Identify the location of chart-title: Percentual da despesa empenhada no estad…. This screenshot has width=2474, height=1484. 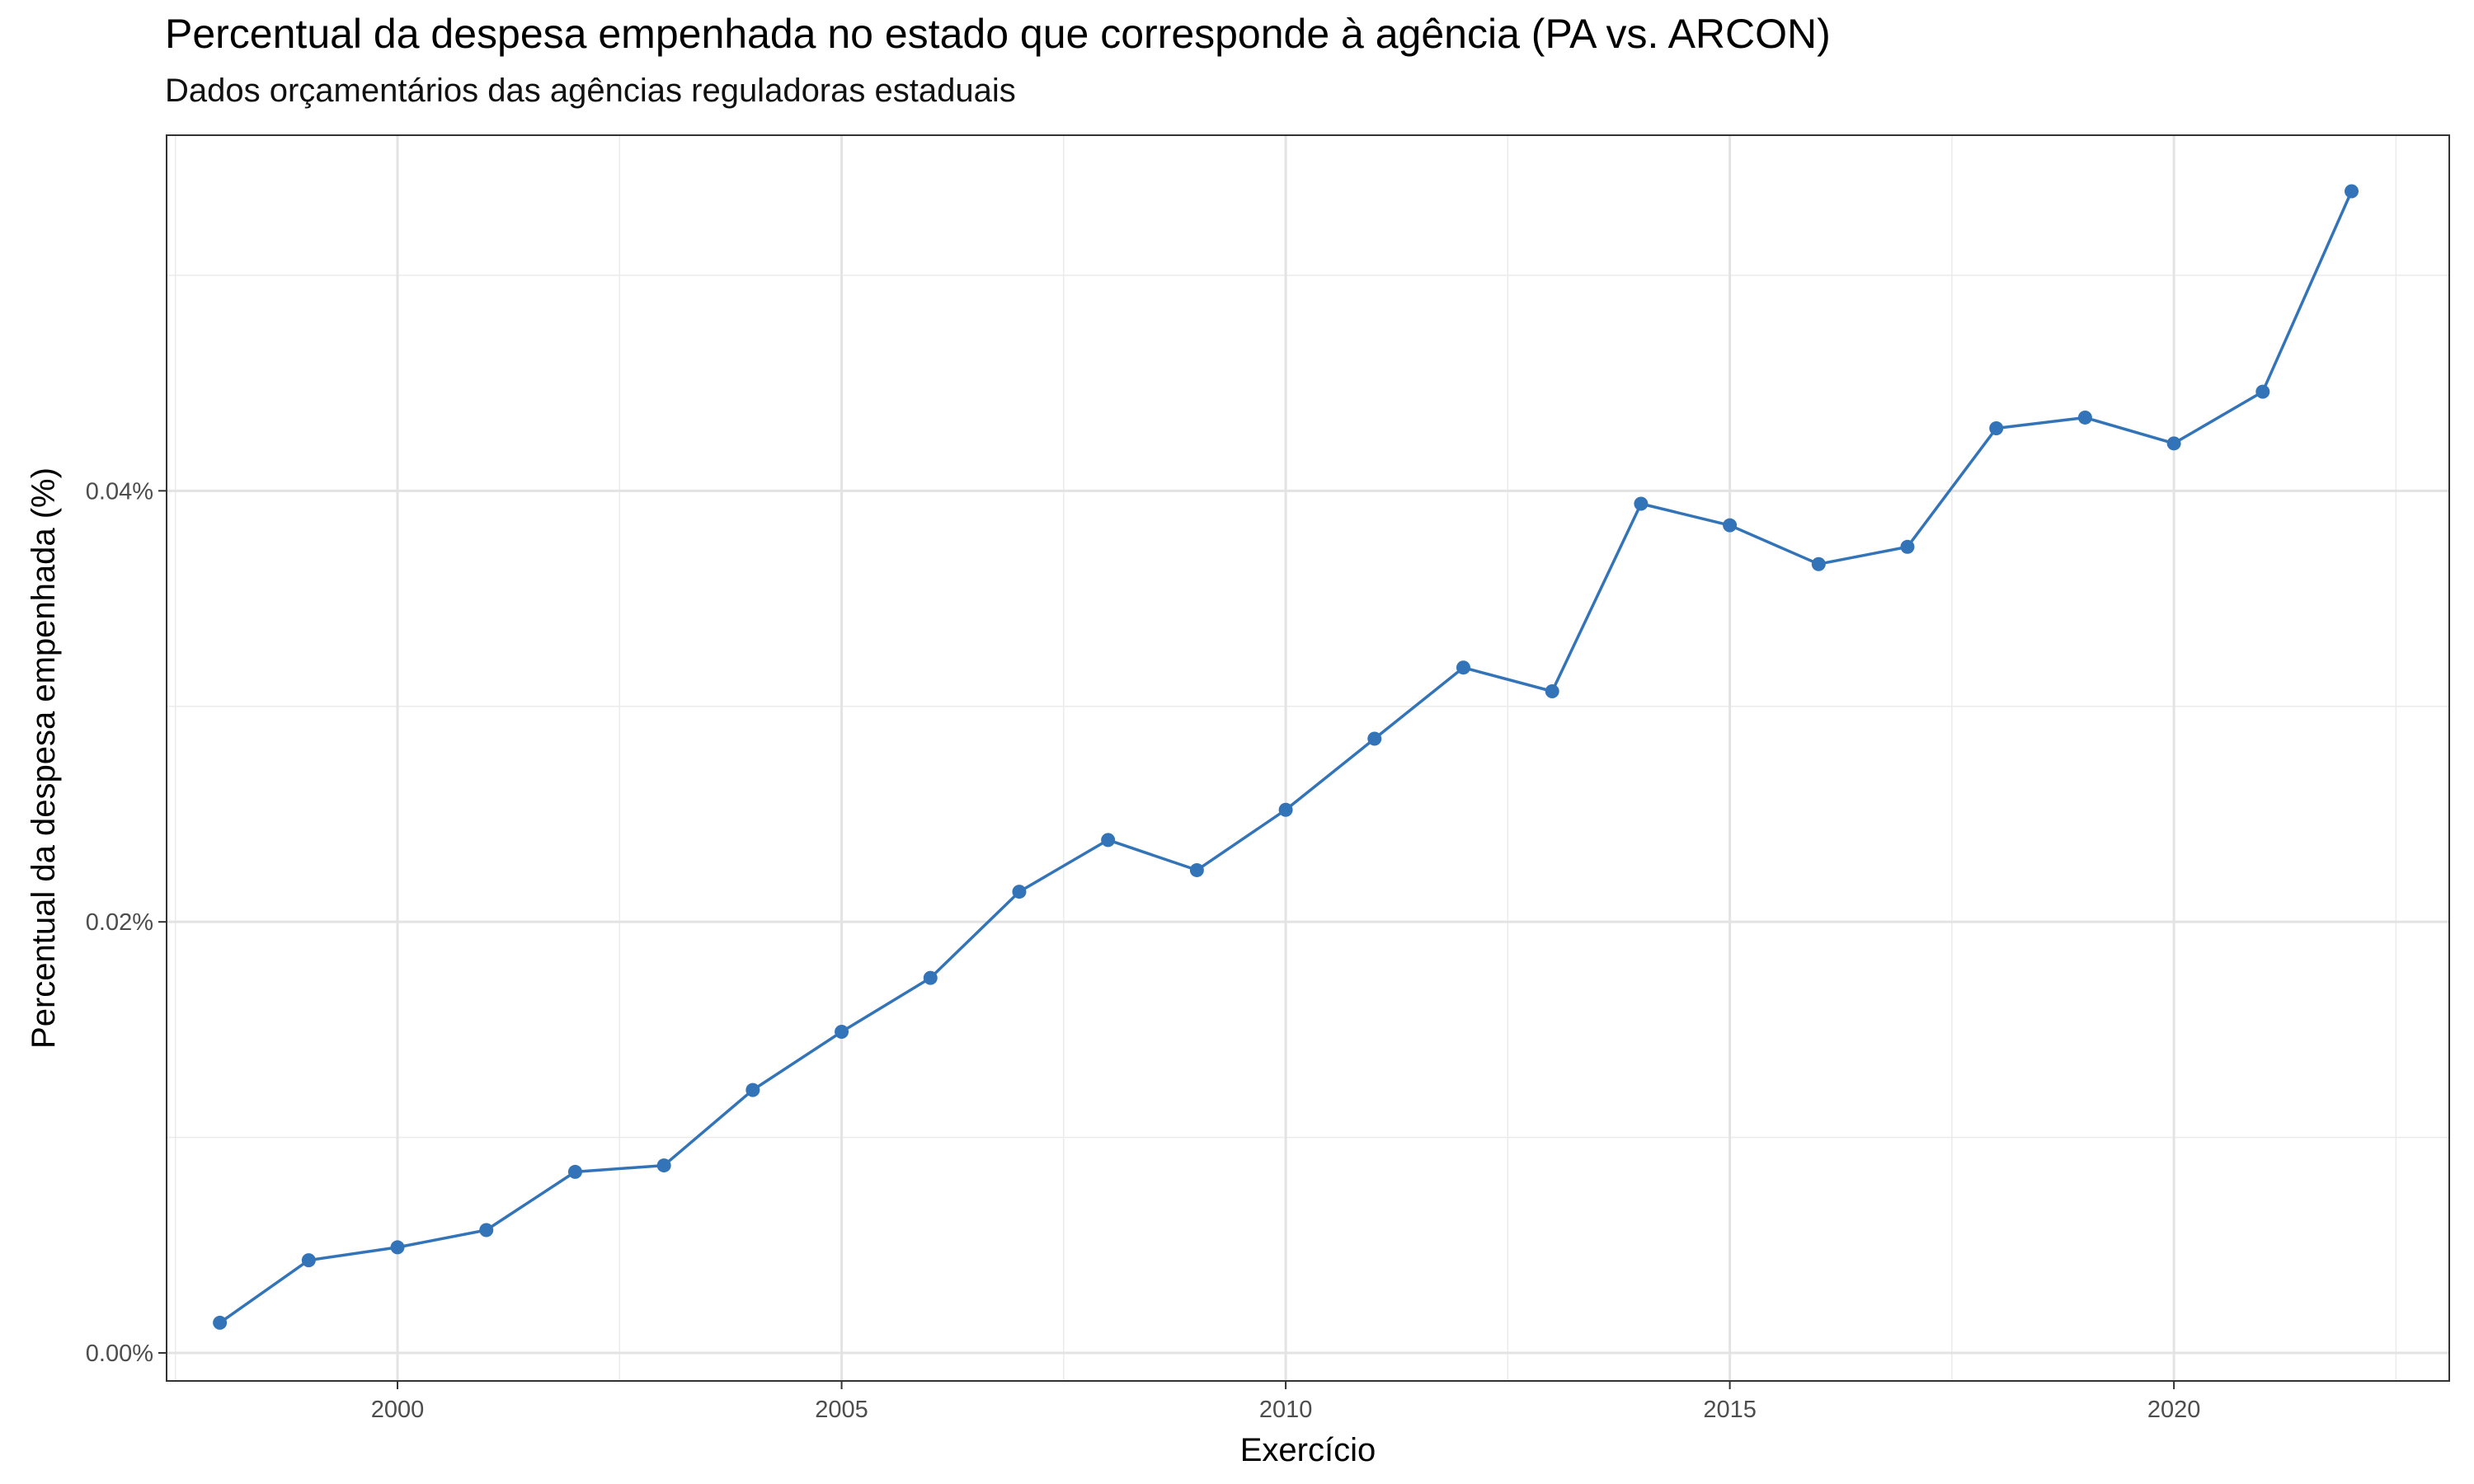
(998, 34).